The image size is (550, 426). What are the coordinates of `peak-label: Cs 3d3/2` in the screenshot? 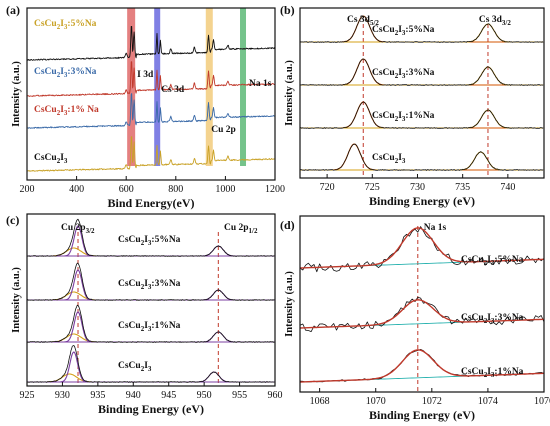 It's located at (495, 21).